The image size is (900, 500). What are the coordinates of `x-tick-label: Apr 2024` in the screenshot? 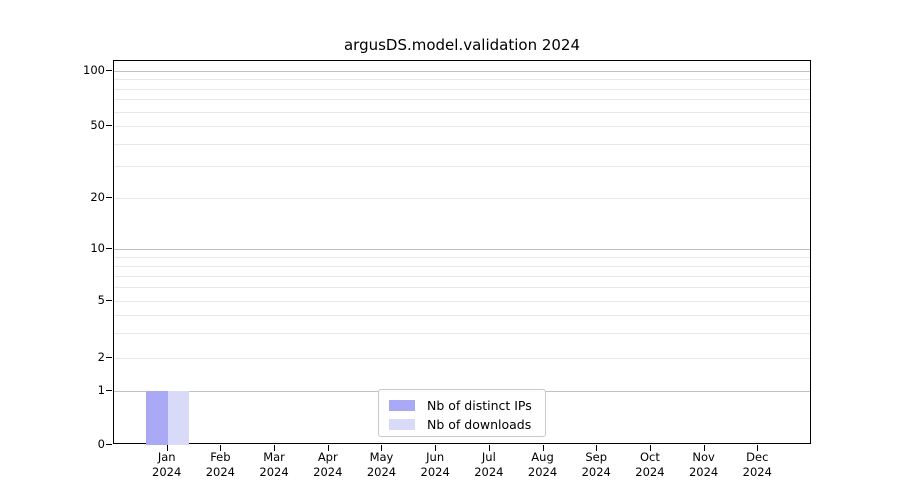 It's located at (328, 464).